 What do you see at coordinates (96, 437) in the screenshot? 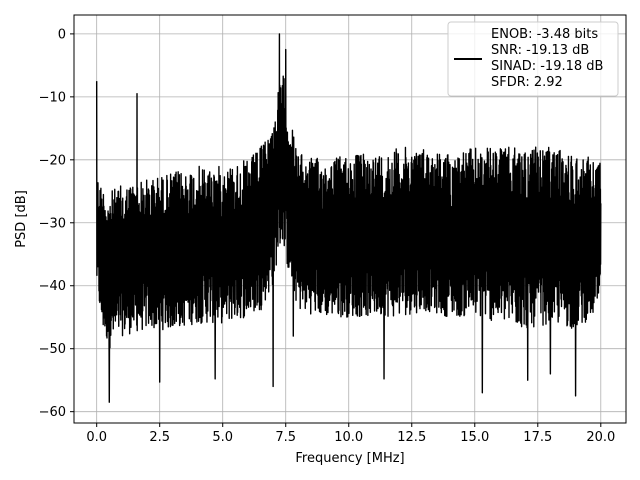
I see `x-tick-label: 0.0` at bounding box center [96, 437].